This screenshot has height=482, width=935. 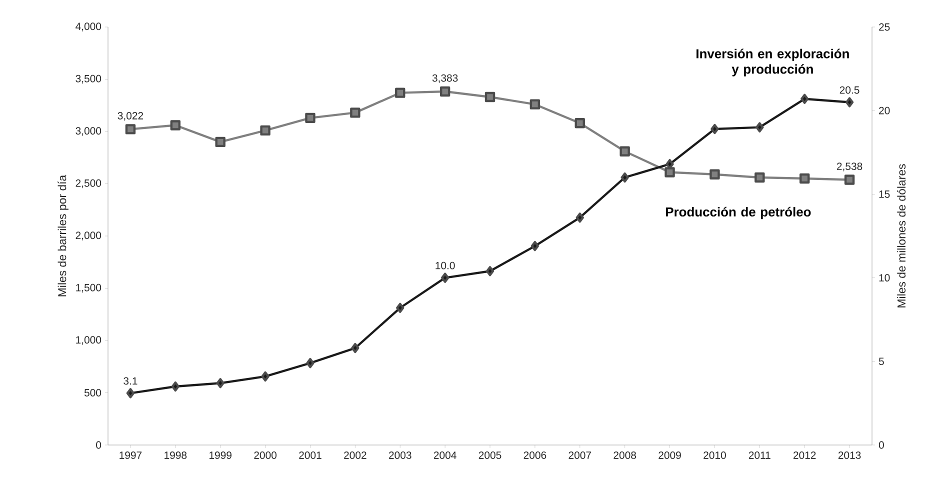 I want to click on x-tick-label: 2006, so click(x=535, y=455).